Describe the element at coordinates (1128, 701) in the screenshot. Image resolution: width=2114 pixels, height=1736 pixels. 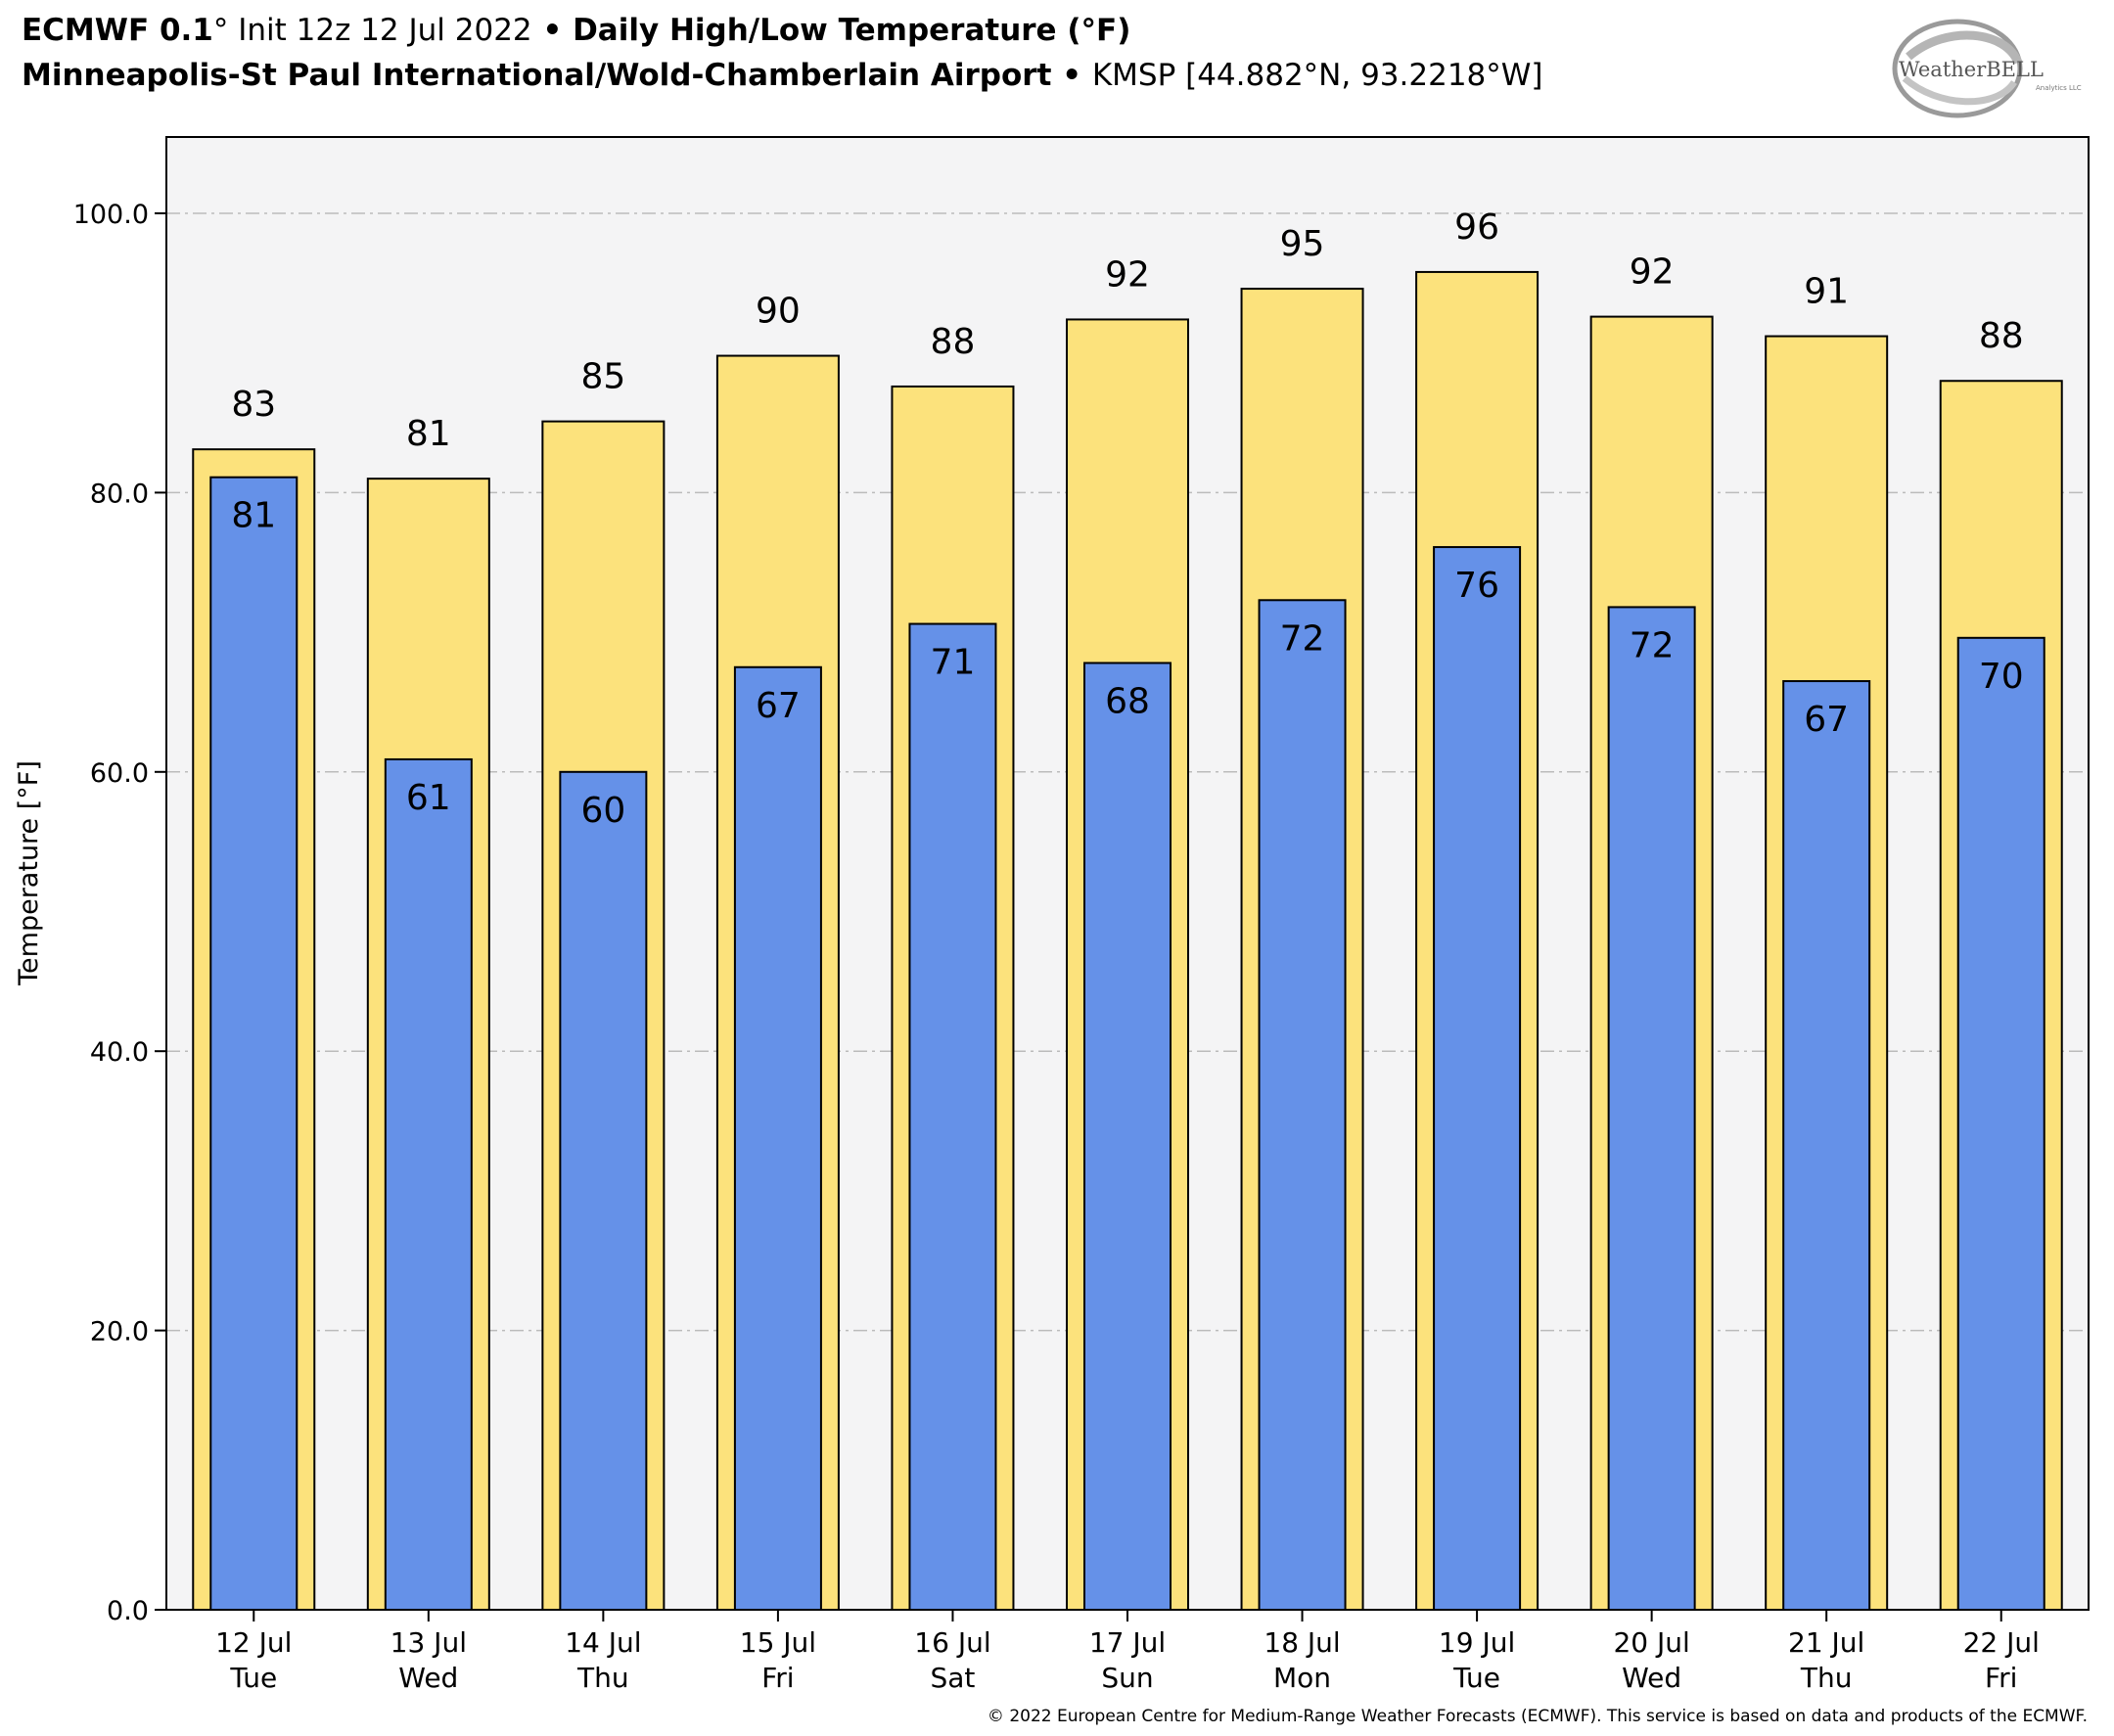
I see `low-value-label: 68` at that location.